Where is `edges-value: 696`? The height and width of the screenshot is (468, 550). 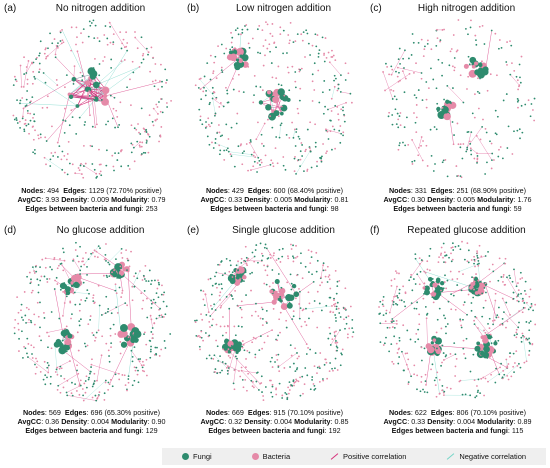 edges-value: 696 is located at coordinates (96, 412).